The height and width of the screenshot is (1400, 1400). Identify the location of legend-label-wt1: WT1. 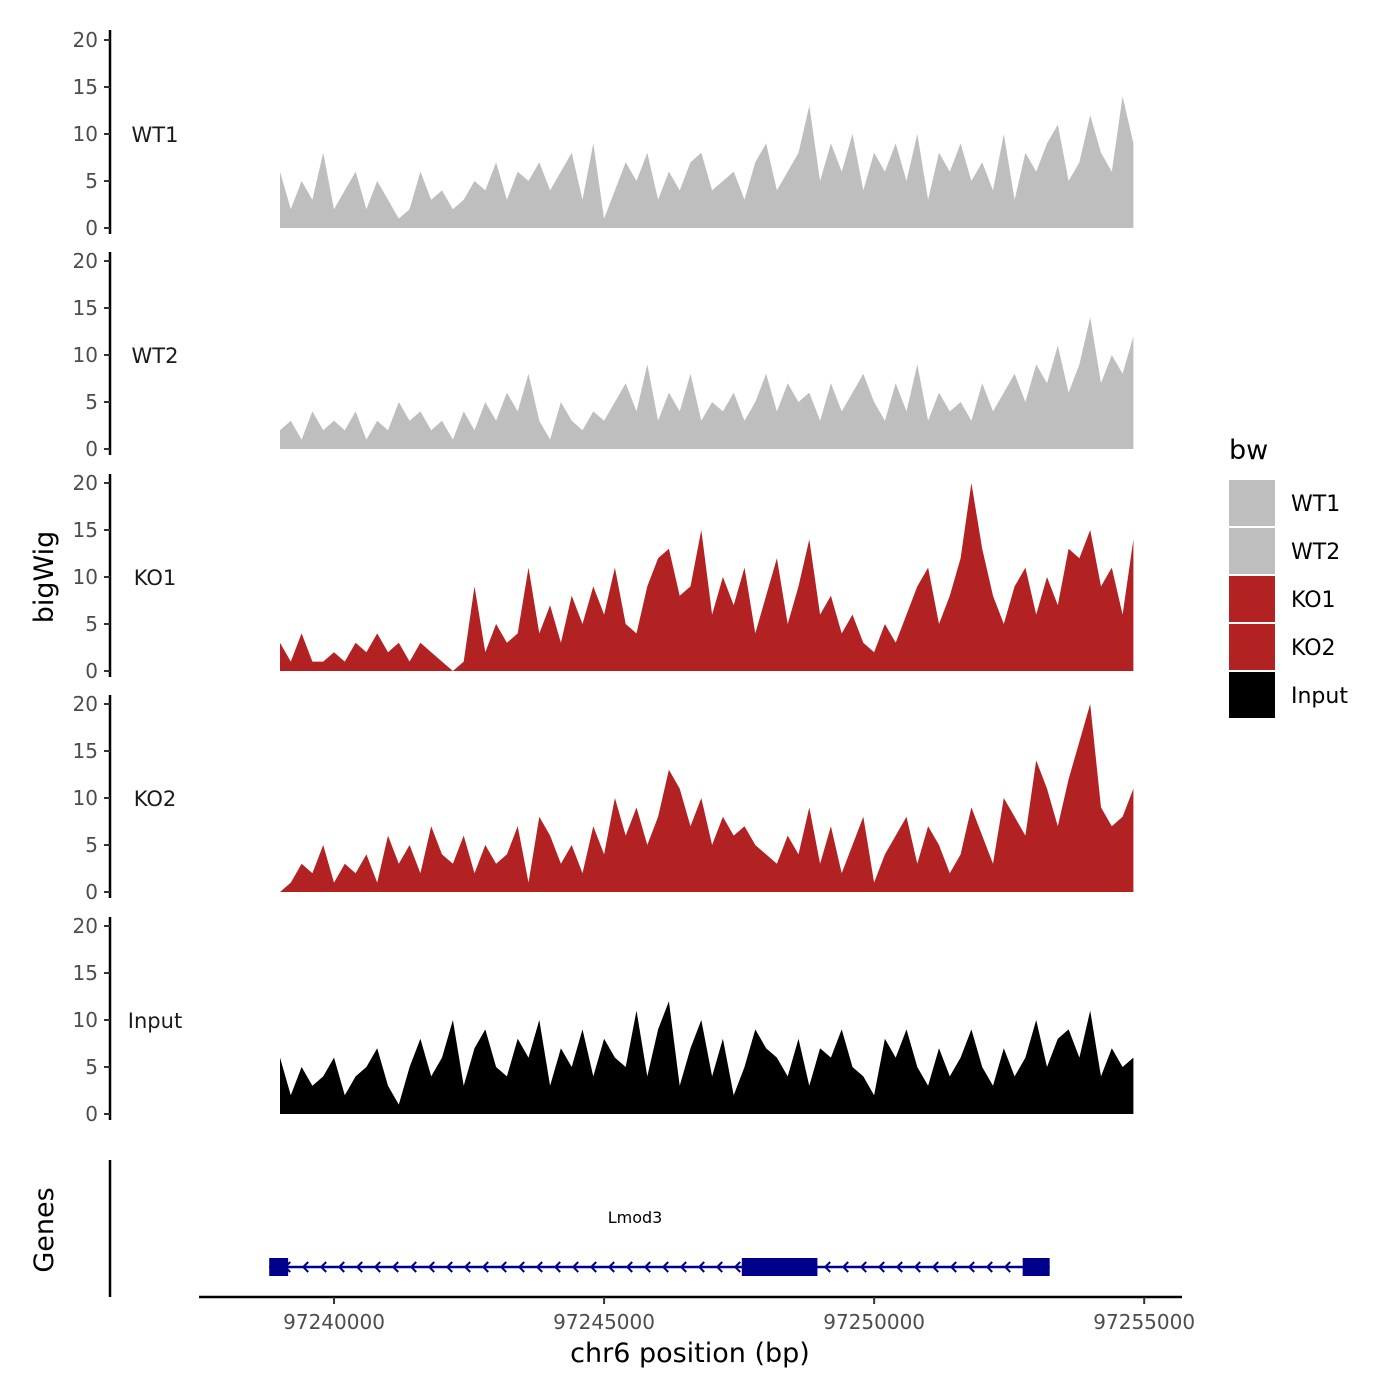
(1315, 504).